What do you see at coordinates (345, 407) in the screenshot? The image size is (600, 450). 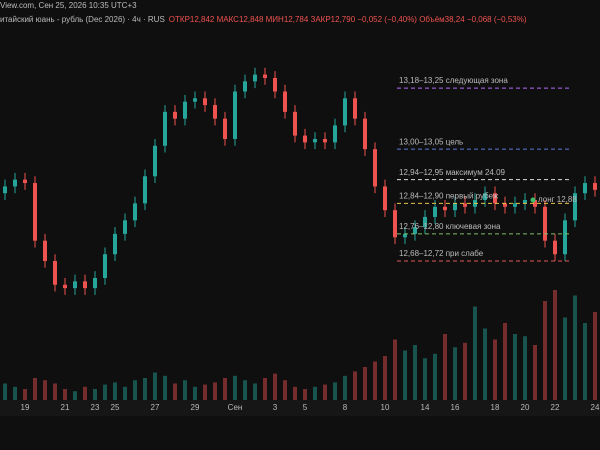 I see `x-tick-label: 8` at bounding box center [345, 407].